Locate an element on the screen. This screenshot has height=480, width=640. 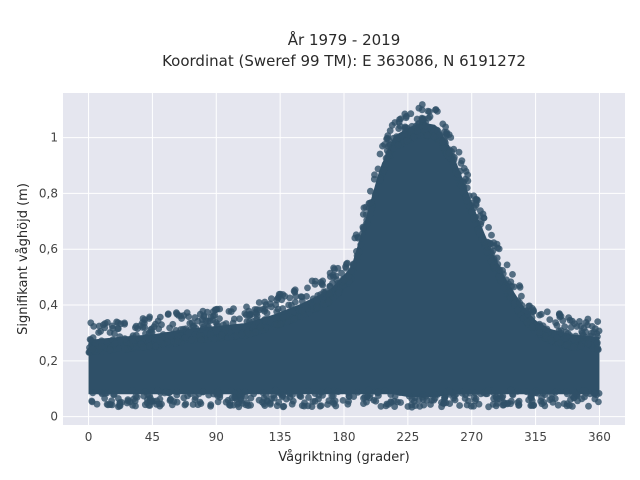
x-tick-label-3: 135 is located at coordinates (280, 437).